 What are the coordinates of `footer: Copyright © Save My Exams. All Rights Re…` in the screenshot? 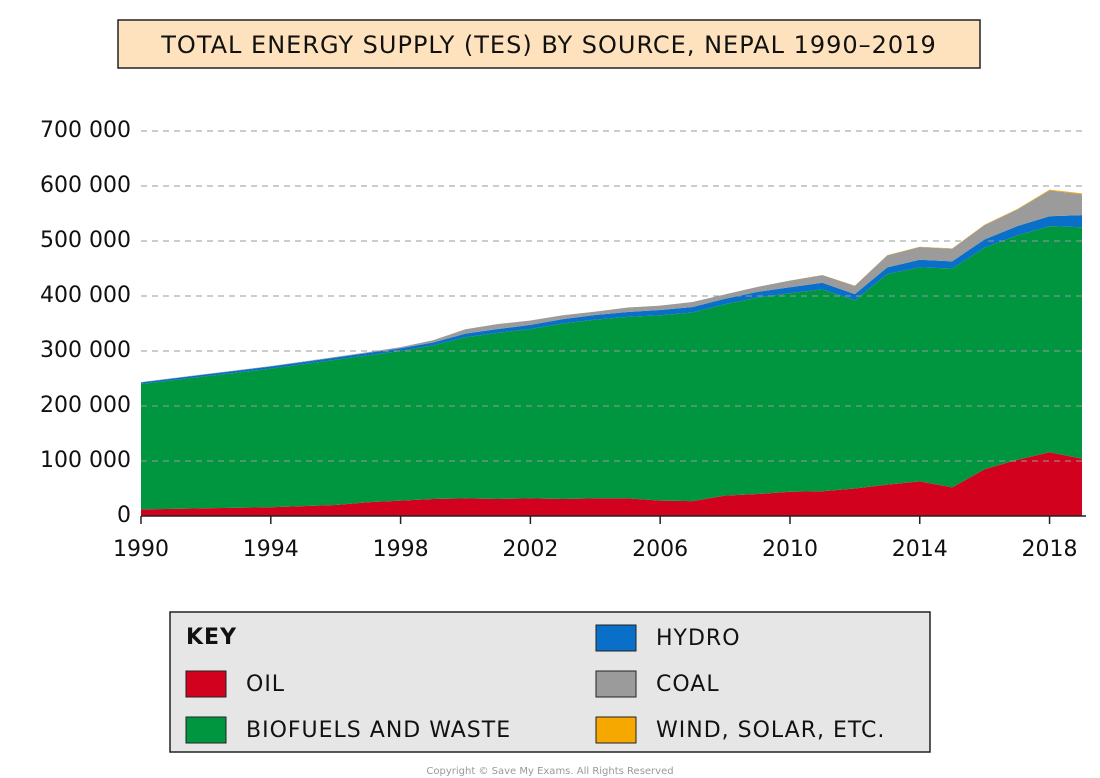 It's located at (549, 771).